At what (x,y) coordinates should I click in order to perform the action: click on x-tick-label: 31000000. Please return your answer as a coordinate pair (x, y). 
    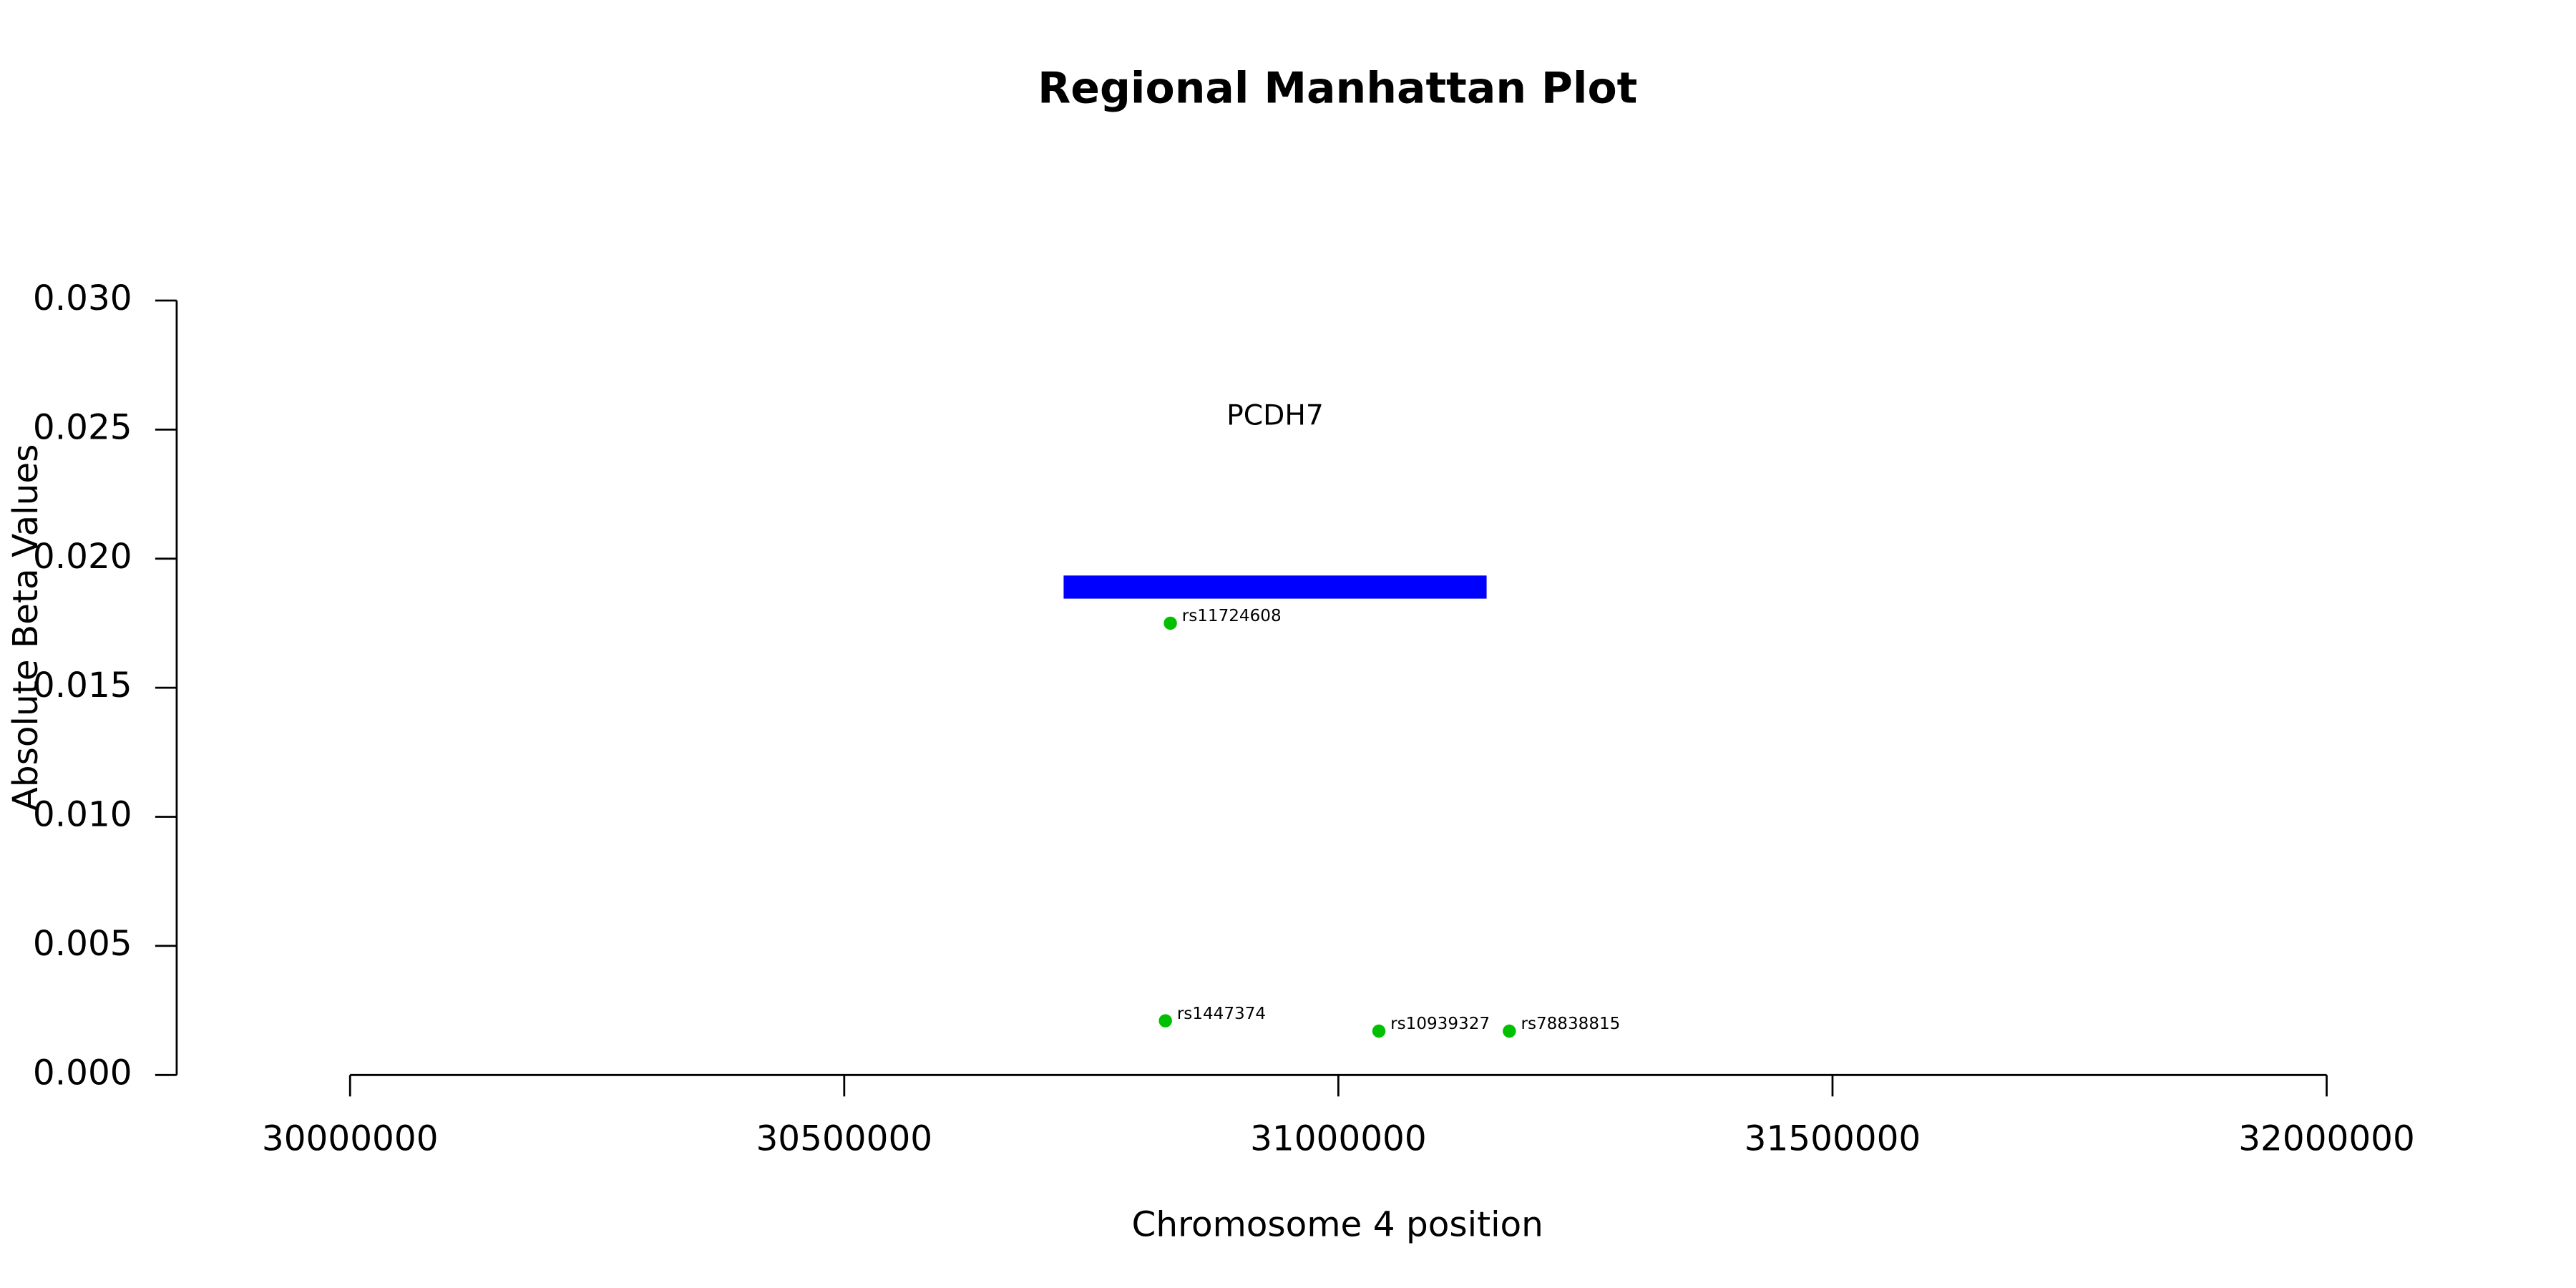
    Looking at the image, I should click on (1338, 1139).